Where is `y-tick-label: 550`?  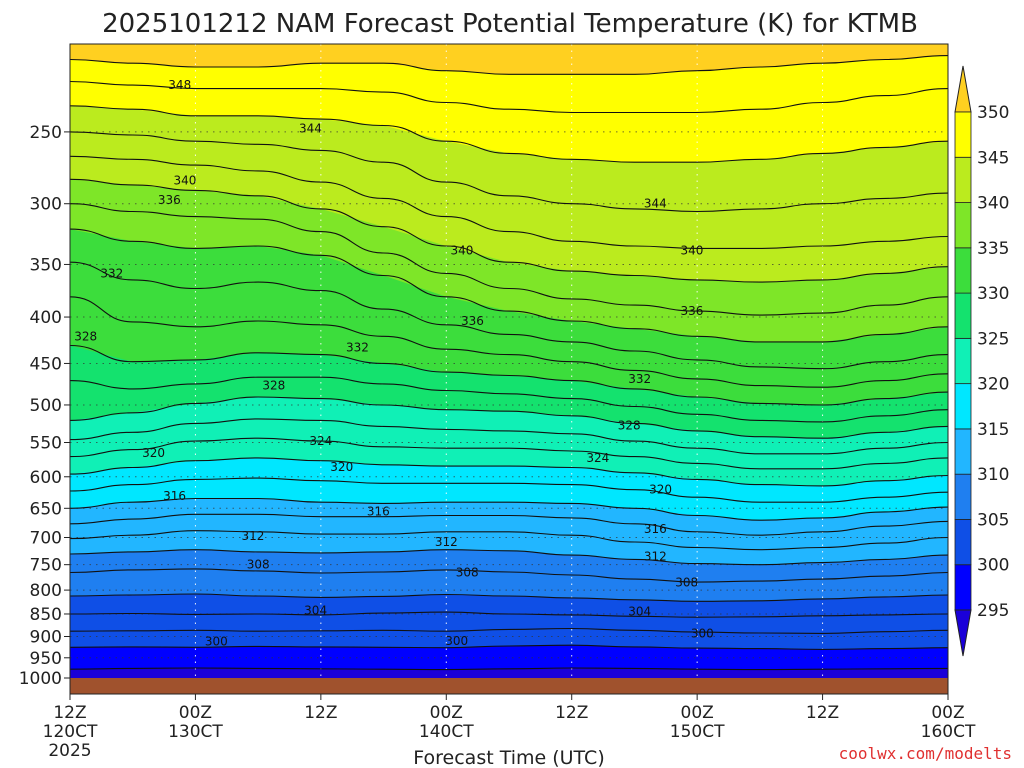 y-tick-label: 550 is located at coordinates (46, 443).